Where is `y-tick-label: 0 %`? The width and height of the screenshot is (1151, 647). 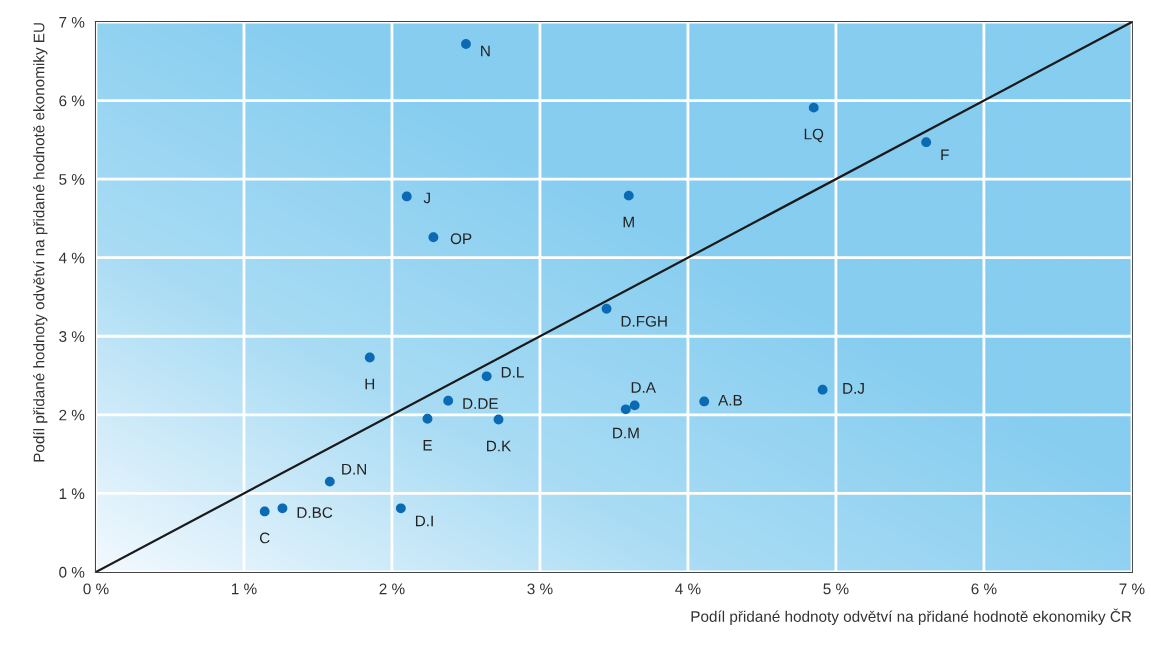
y-tick-label: 0 % is located at coordinates (72, 572).